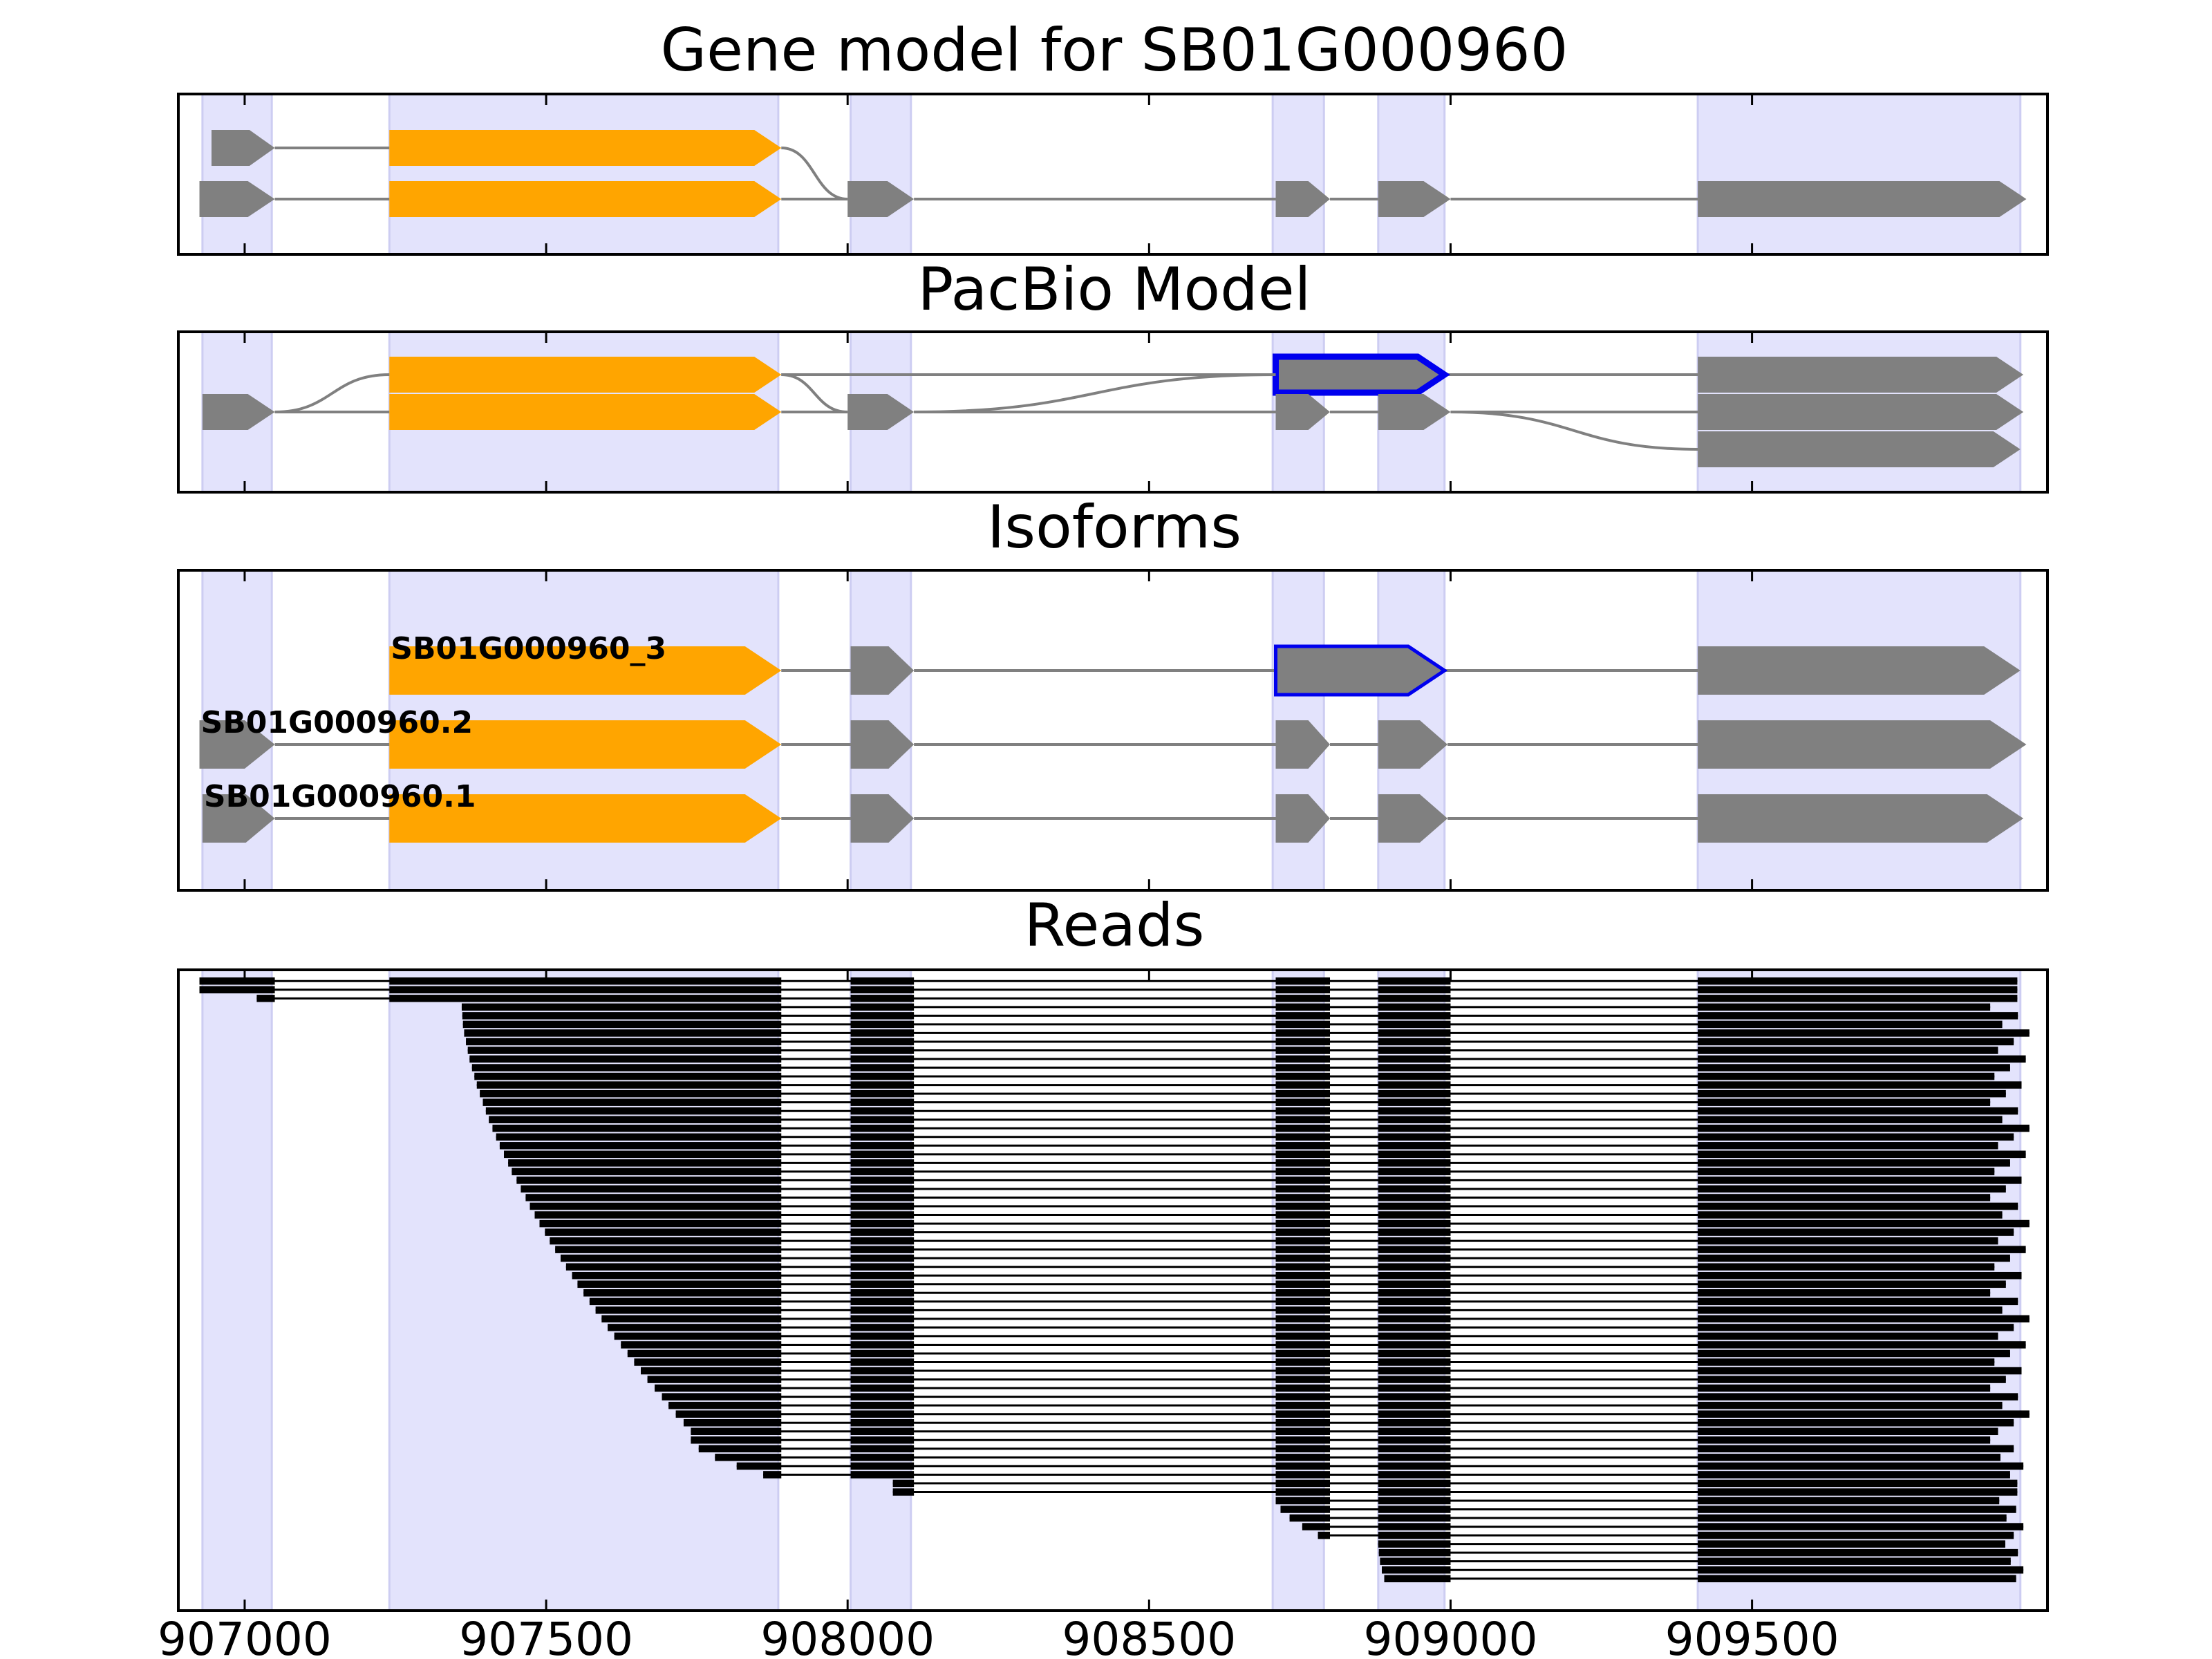  I want to click on reads-title: Reads, so click(1114, 925).